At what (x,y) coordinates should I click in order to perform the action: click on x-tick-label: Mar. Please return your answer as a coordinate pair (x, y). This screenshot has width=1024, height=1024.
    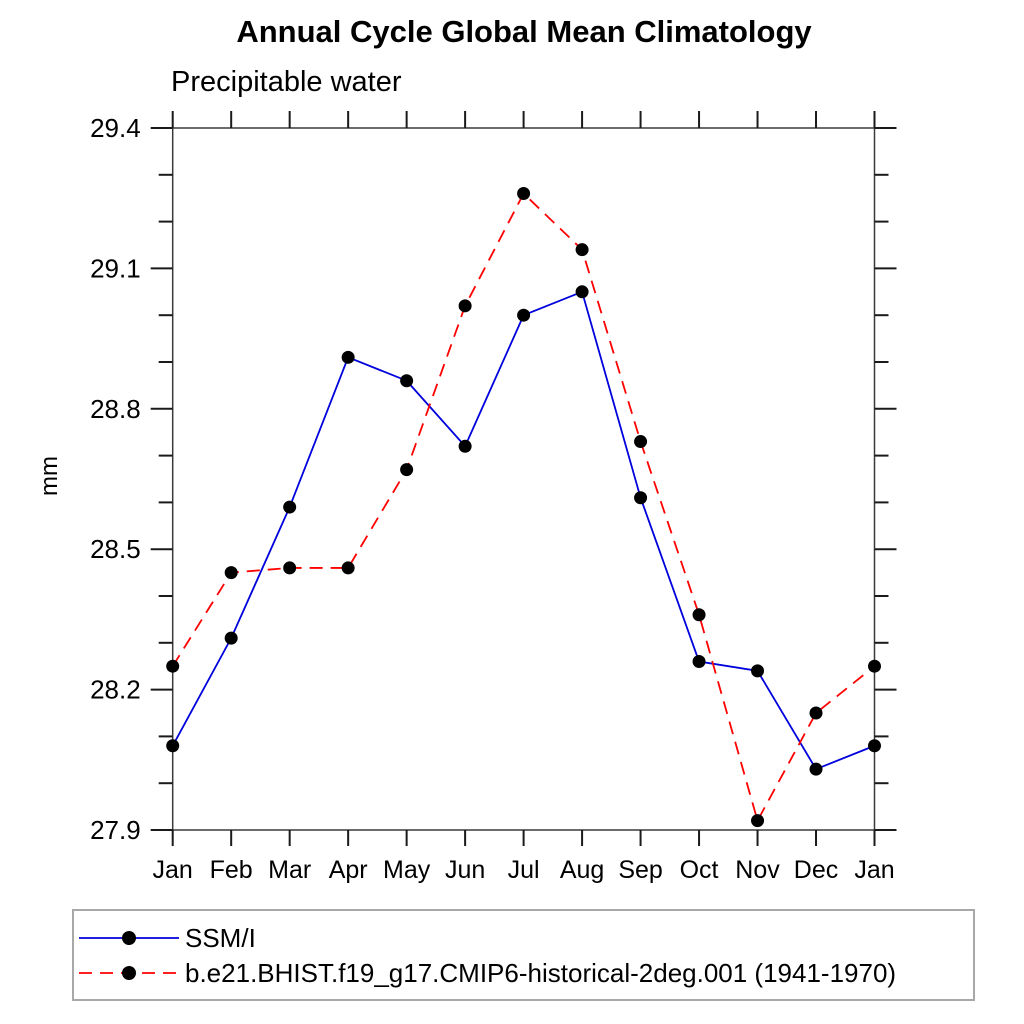
    Looking at the image, I should click on (289, 870).